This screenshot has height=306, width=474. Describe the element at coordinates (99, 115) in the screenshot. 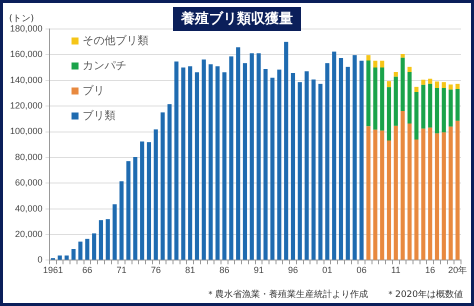

I see `legend-label: ブリ類` at that location.